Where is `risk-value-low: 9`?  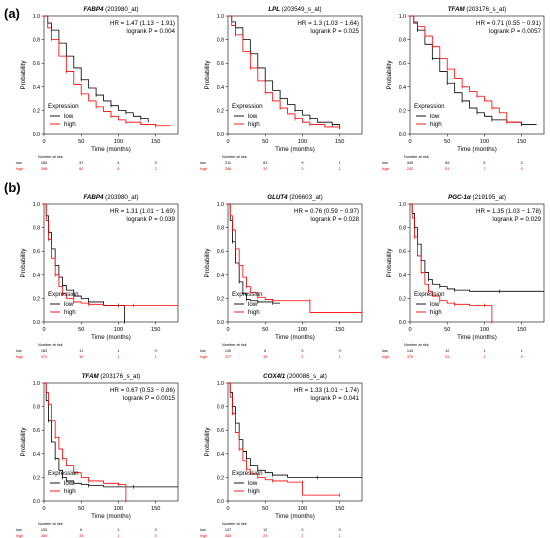 risk-value-low: 9 is located at coordinates (302, 163).